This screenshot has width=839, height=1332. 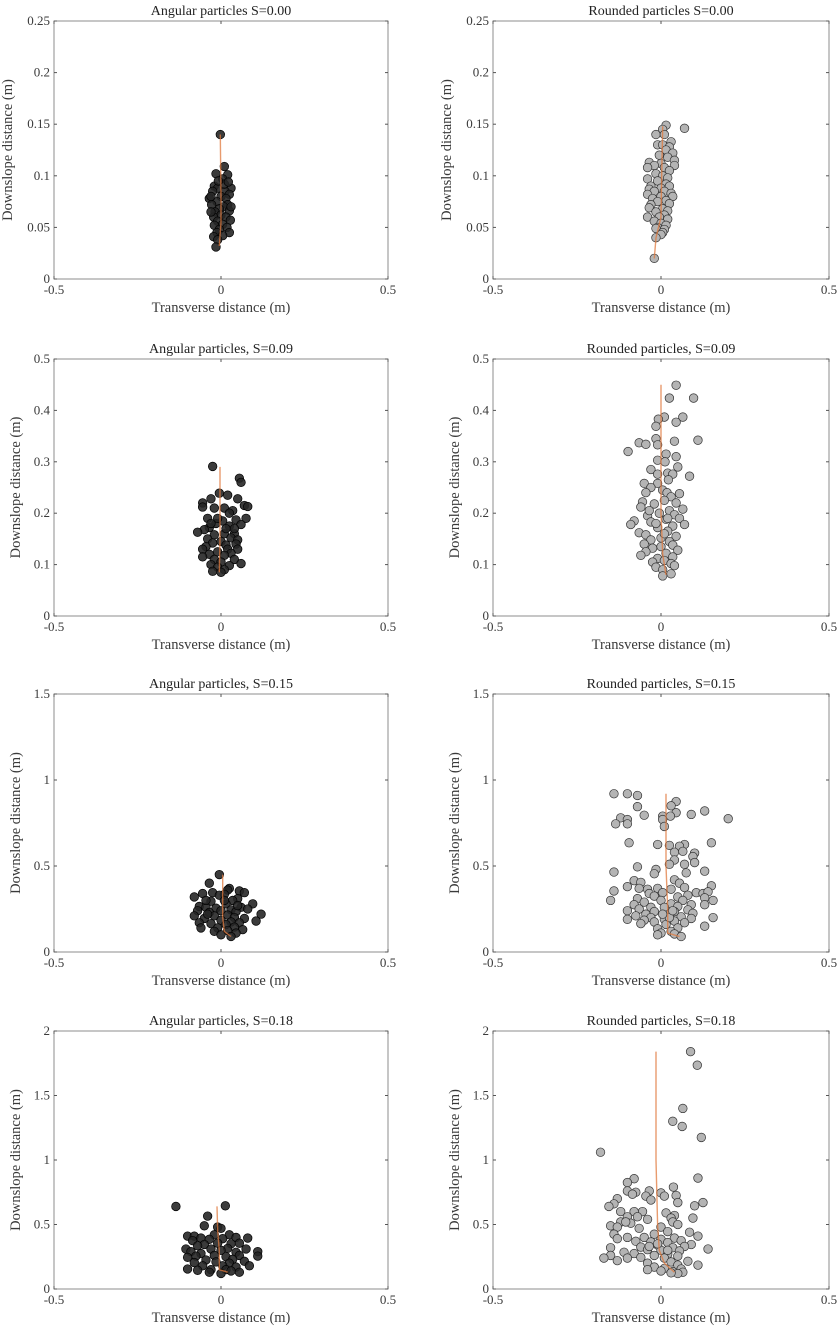 What do you see at coordinates (661, 1021) in the screenshot?
I see `subplot-title: Rounded particles, S=0.18` at bounding box center [661, 1021].